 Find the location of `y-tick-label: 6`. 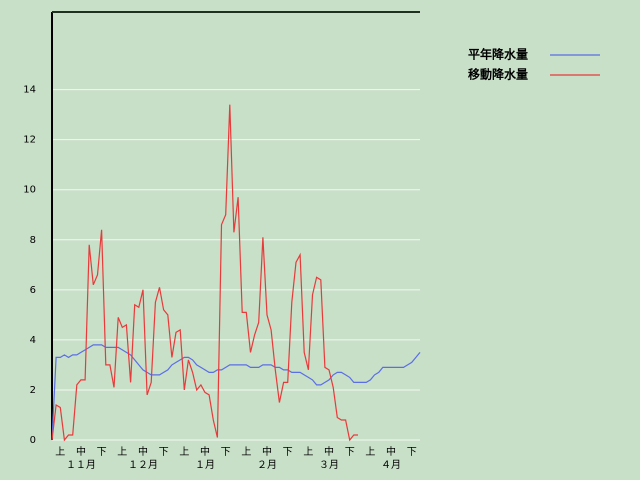

y-tick-label: 6 is located at coordinates (33, 290).